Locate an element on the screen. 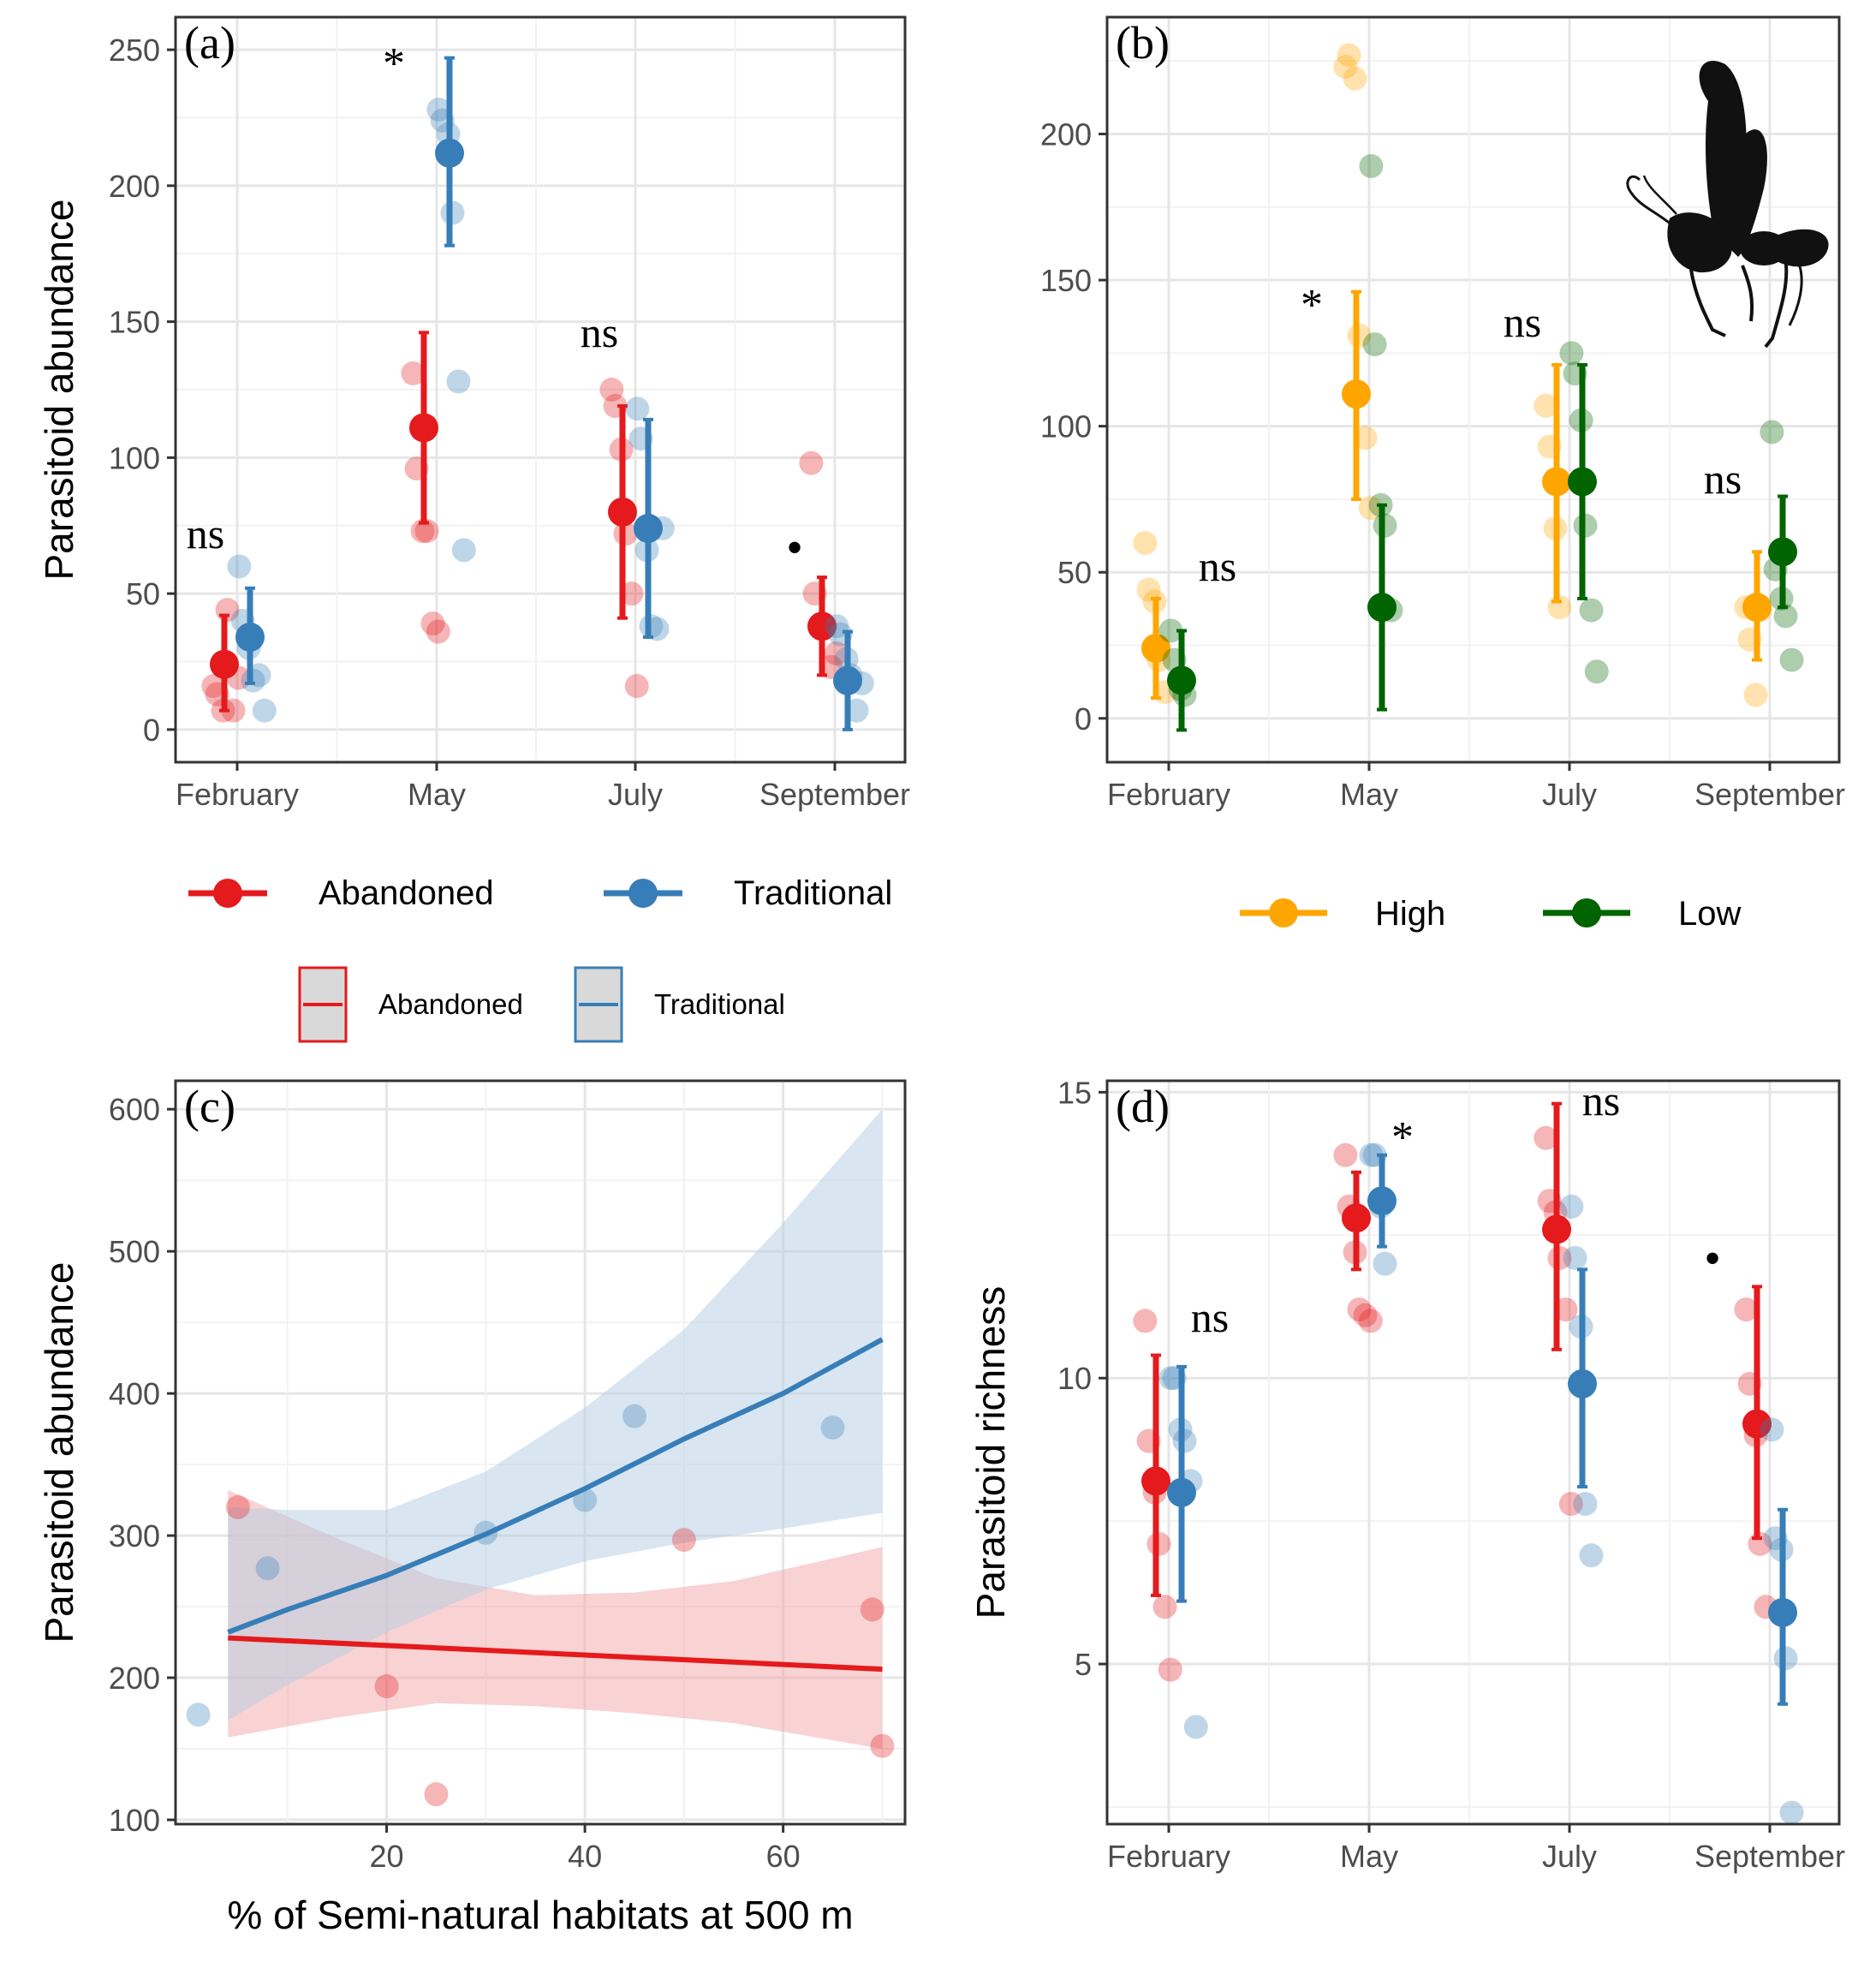 This screenshot has height=1962, width=1876. panel-label: (a) is located at coordinates (210, 43).